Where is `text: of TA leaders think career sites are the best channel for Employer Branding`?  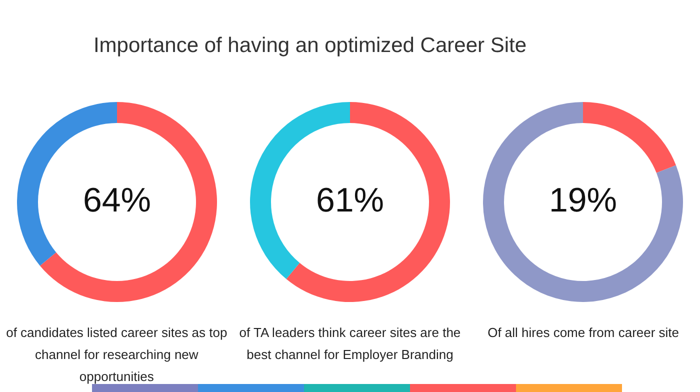
text: of TA leaders think career sites are the best channel for Employer Branding is located at coordinates (350, 344).